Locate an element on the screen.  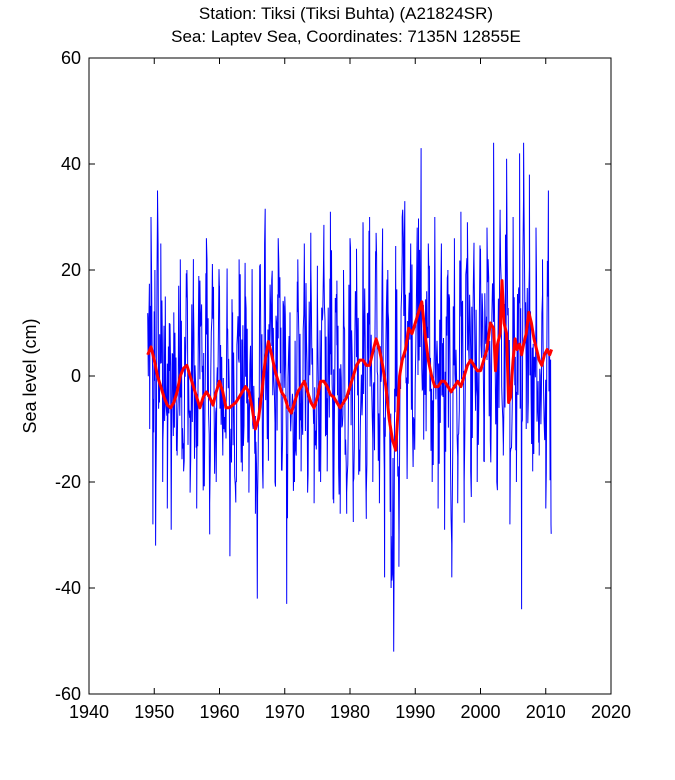
x-tick-label: 1980 is located at coordinates (350, 712).